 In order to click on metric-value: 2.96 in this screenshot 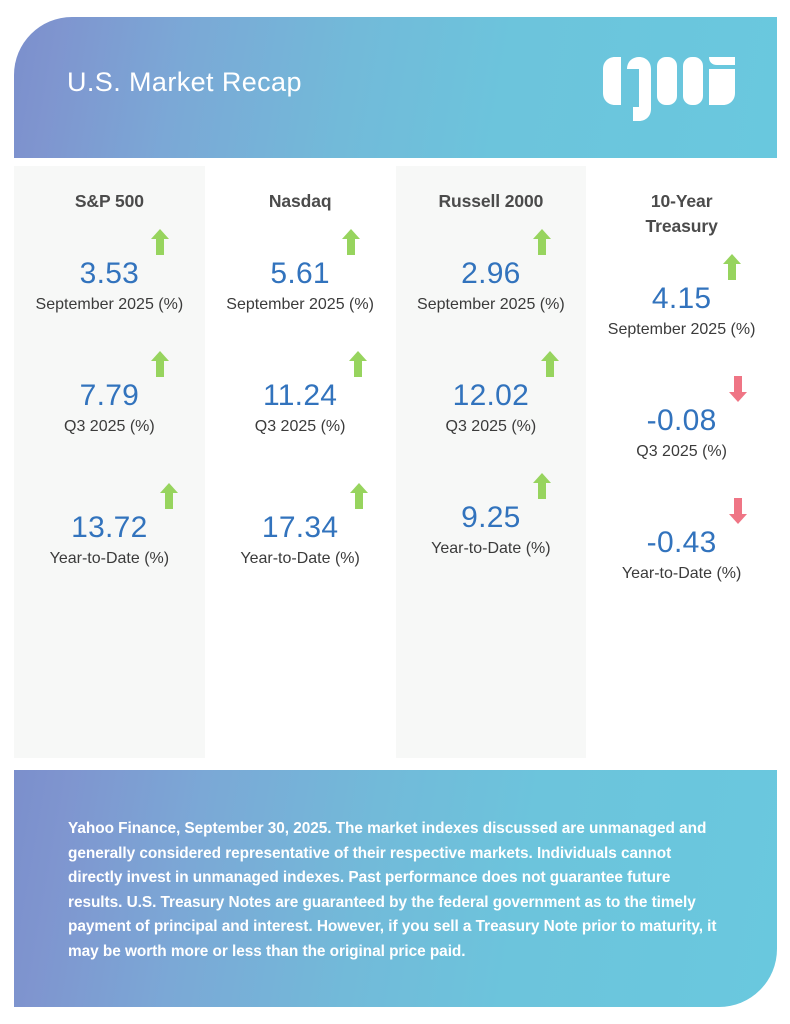, I will do `click(491, 273)`.